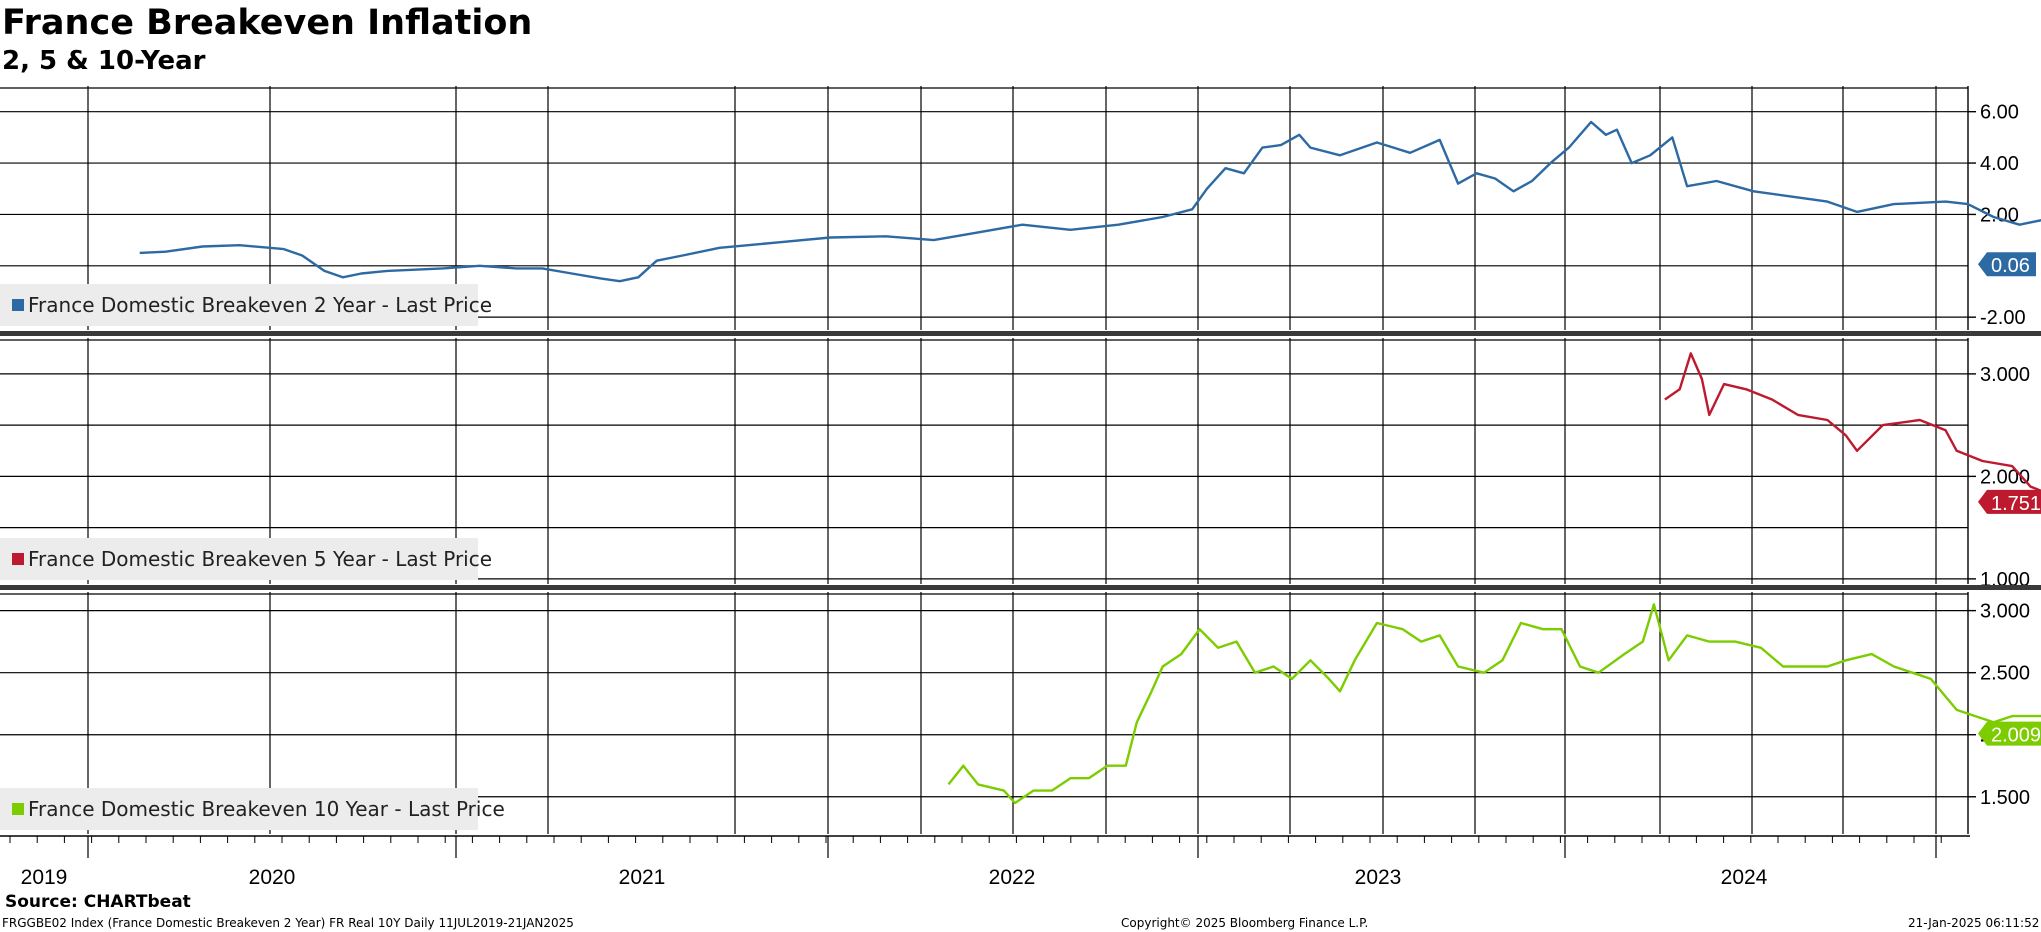 The height and width of the screenshot is (932, 2041). Describe the element at coordinates (272, 877) in the screenshot. I see `x-tick-label: 2020` at that location.